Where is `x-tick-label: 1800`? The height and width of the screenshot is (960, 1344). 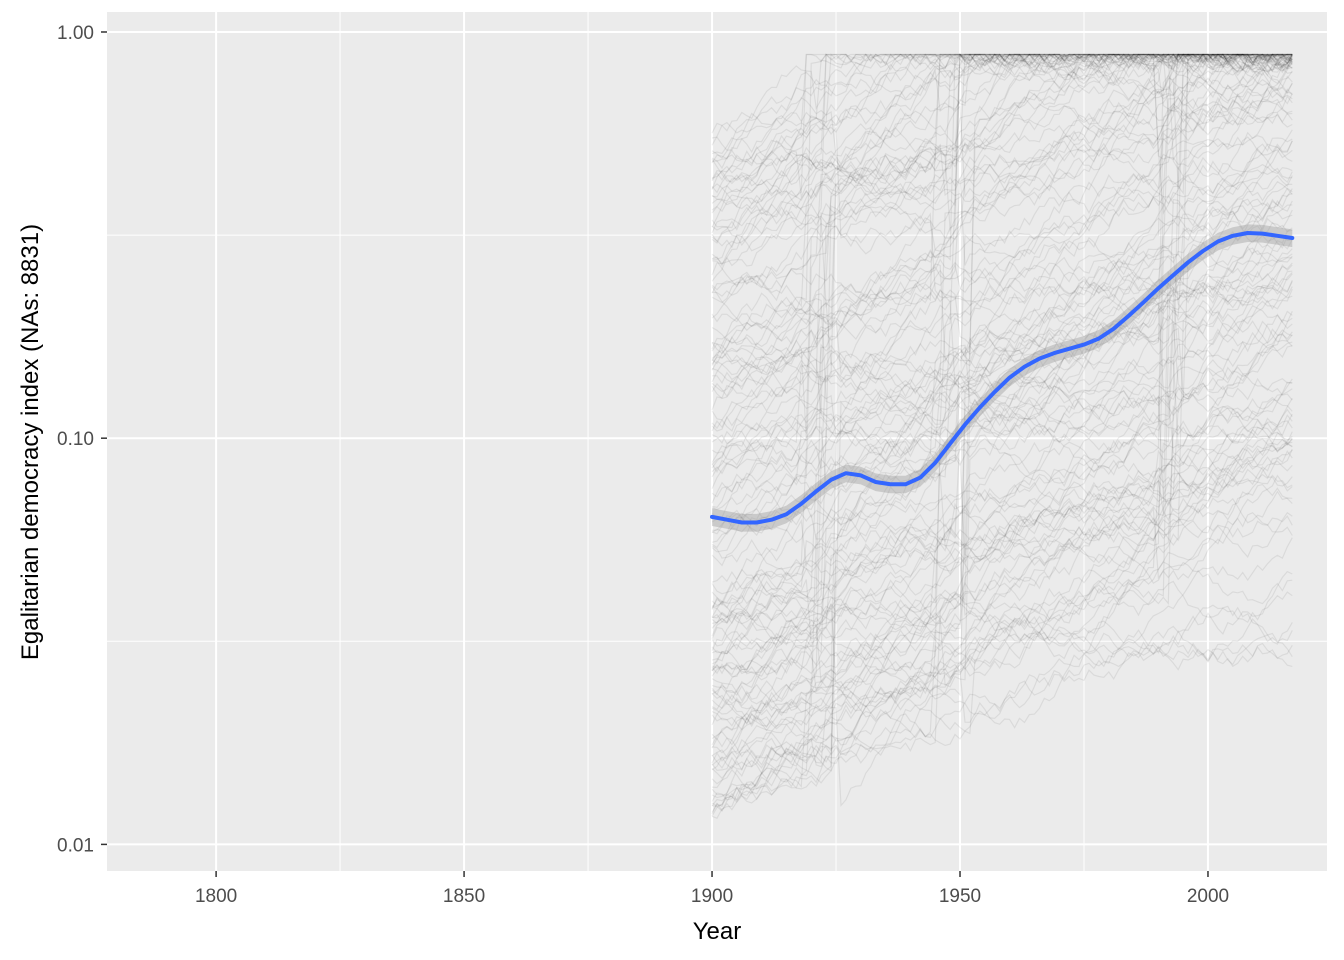
x-tick-label: 1800 is located at coordinates (216, 896).